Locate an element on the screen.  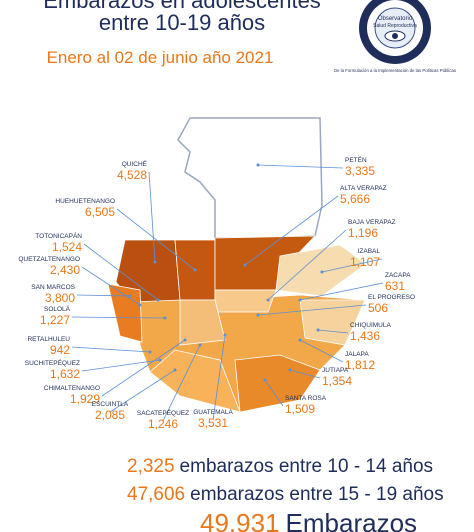
department-name: JALAPA is located at coordinates (357, 354).